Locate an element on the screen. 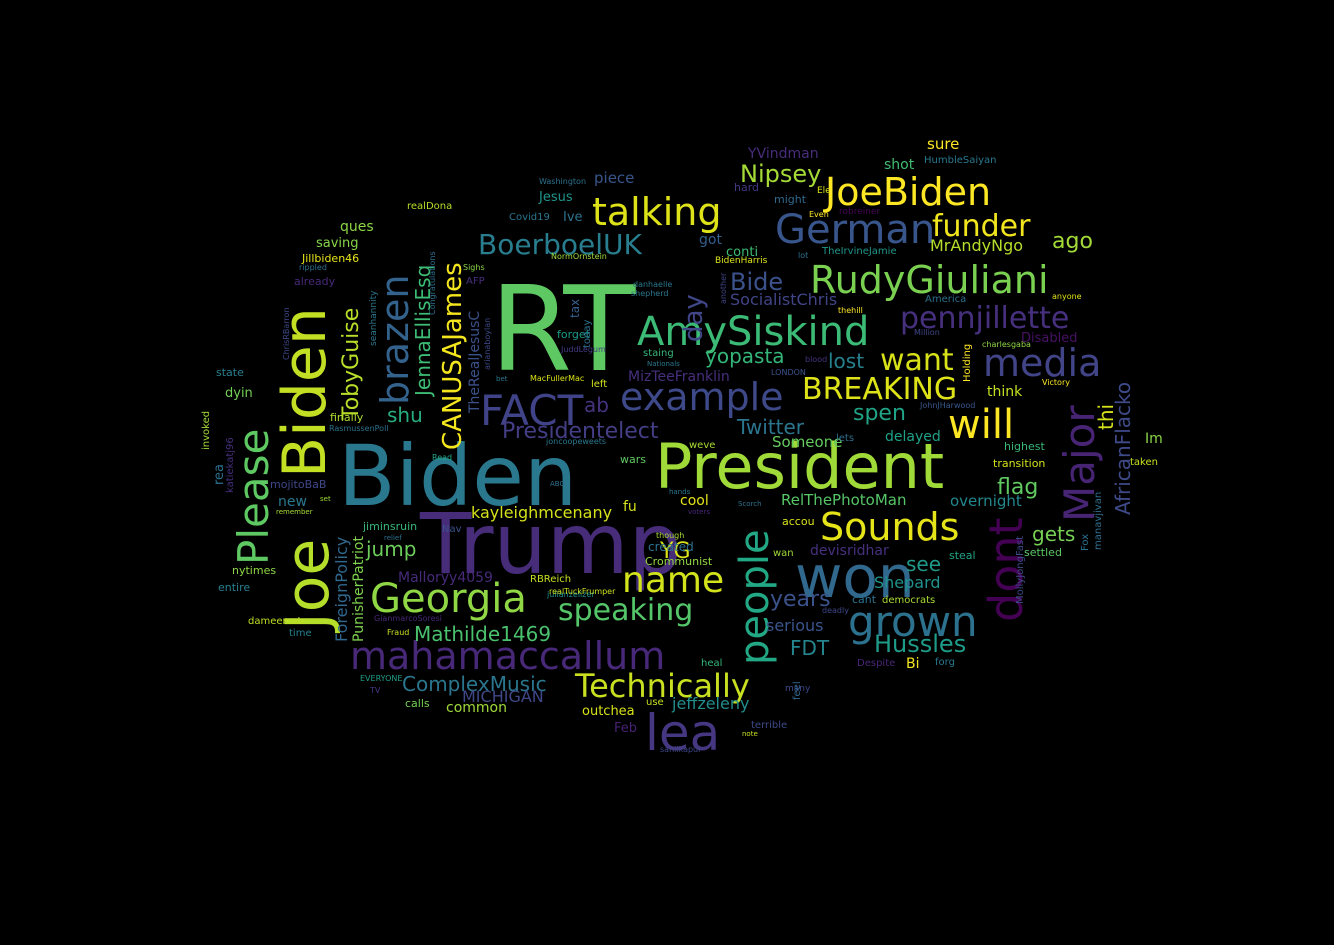 This screenshot has height=945, width=1334. word-relthephotoman-73: RelThePhotoMan is located at coordinates (843, 500).